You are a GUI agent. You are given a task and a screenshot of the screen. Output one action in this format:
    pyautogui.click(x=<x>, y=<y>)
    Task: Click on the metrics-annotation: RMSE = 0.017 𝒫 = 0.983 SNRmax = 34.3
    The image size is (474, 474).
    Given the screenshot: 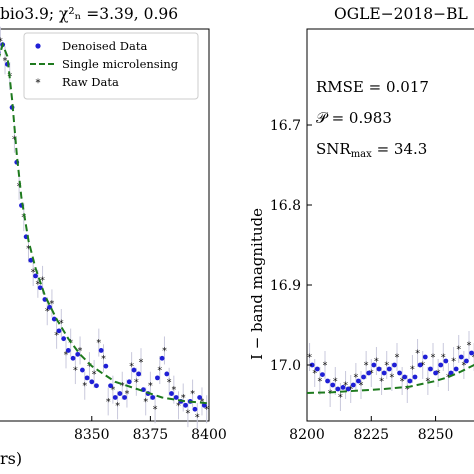 What is the action you would take?
    pyautogui.click(x=372, y=119)
    